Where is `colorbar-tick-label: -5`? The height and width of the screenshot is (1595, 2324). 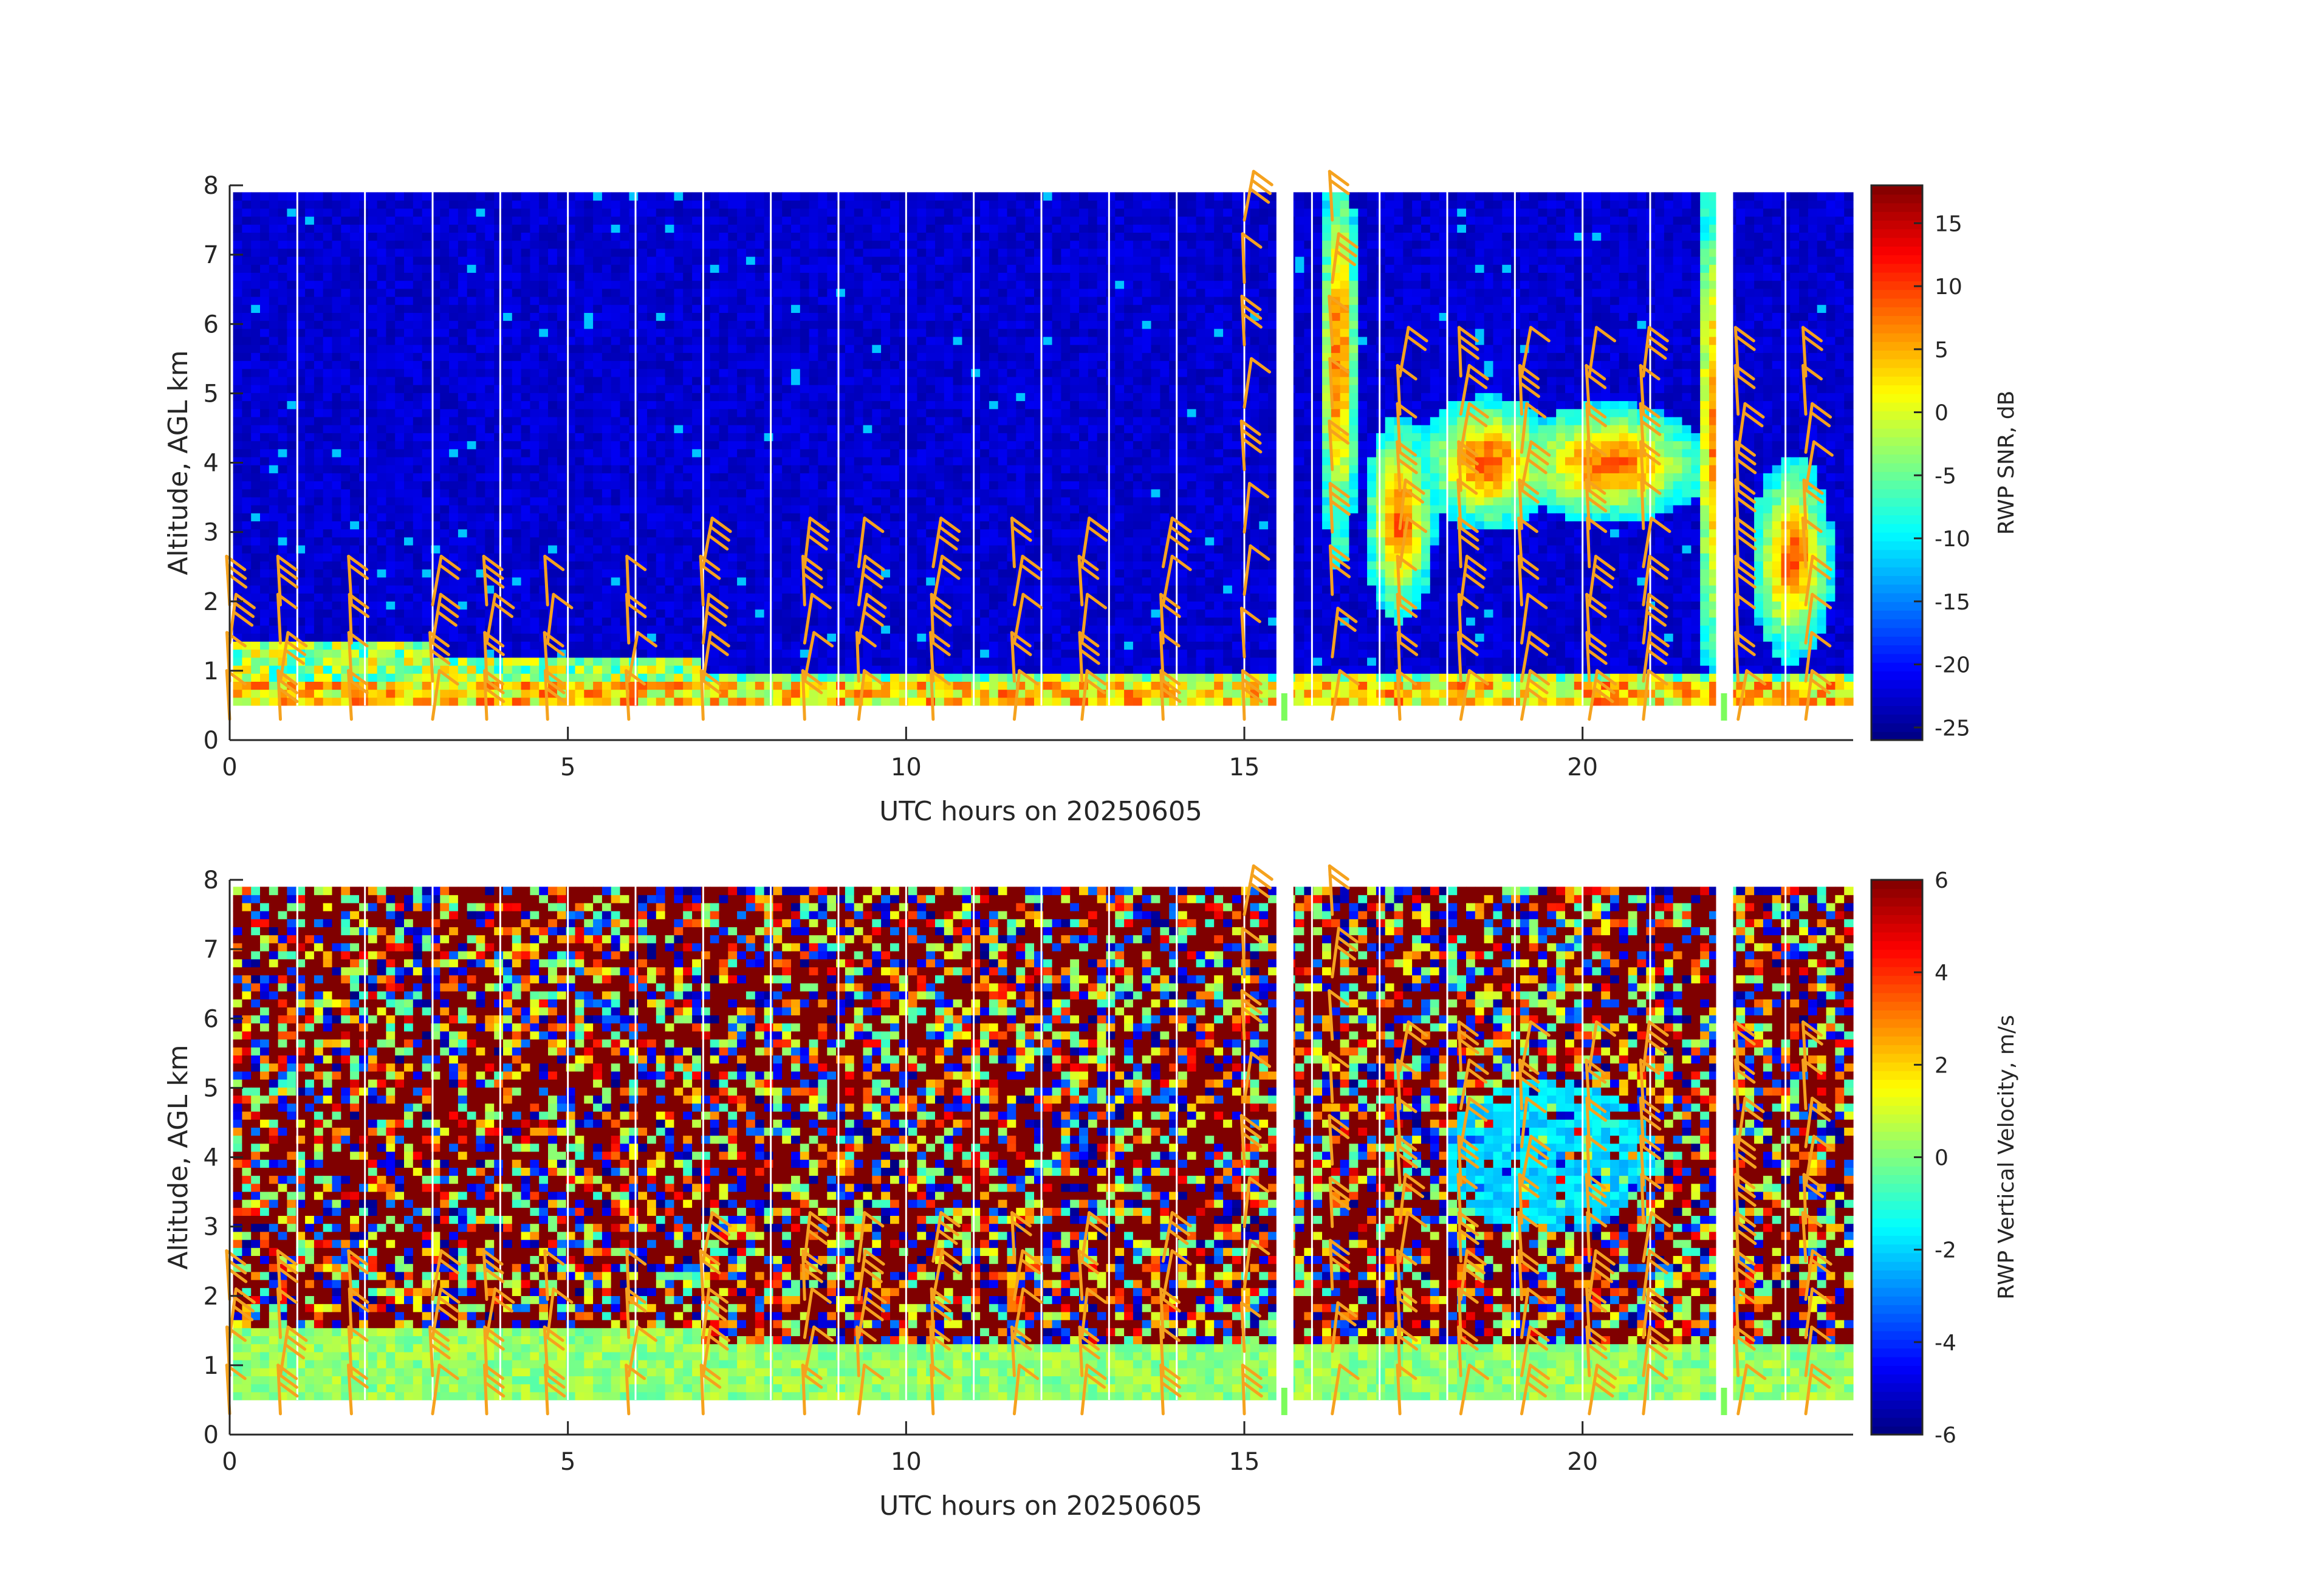 colorbar-tick-label: -5 is located at coordinates (1946, 476).